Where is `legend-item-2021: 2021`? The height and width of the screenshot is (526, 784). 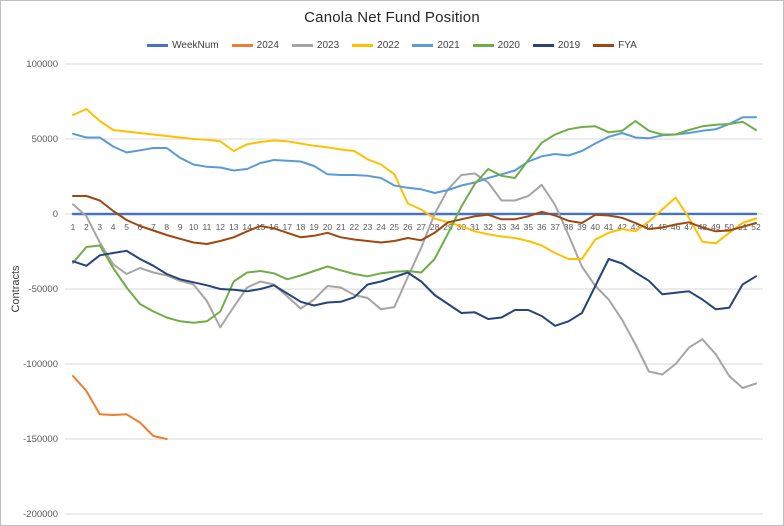
legend-item-2021: 2021 is located at coordinates (436, 45).